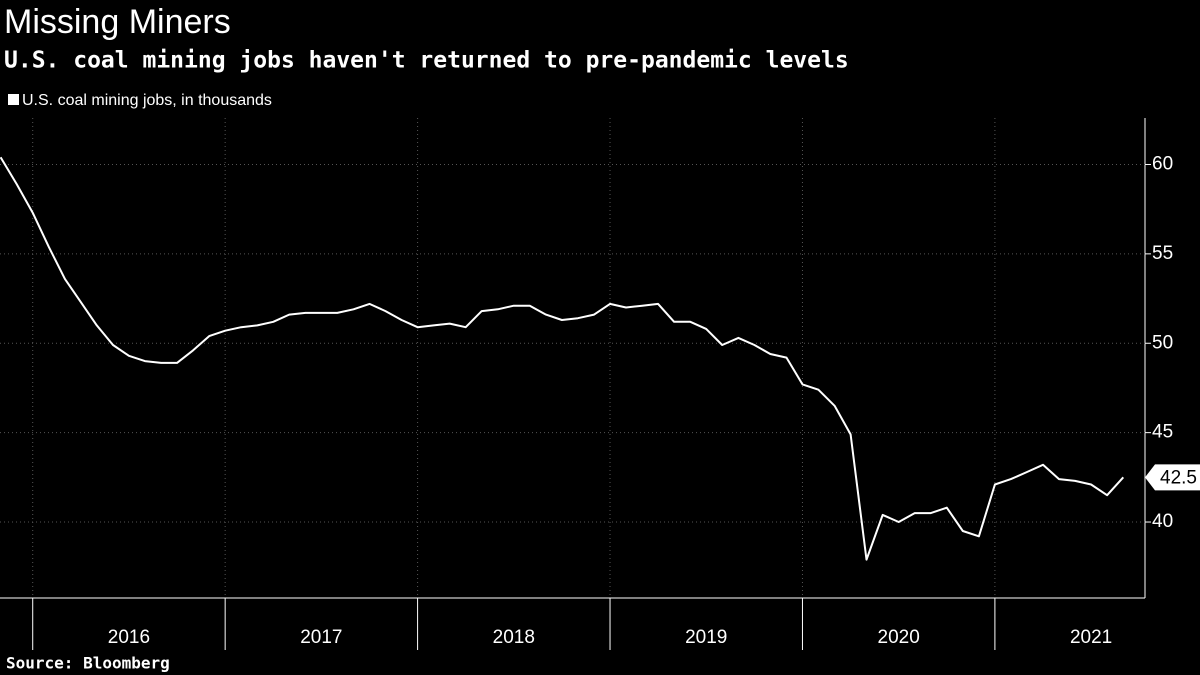  What do you see at coordinates (706, 637) in the screenshot?
I see `x-tick-label: 2019` at bounding box center [706, 637].